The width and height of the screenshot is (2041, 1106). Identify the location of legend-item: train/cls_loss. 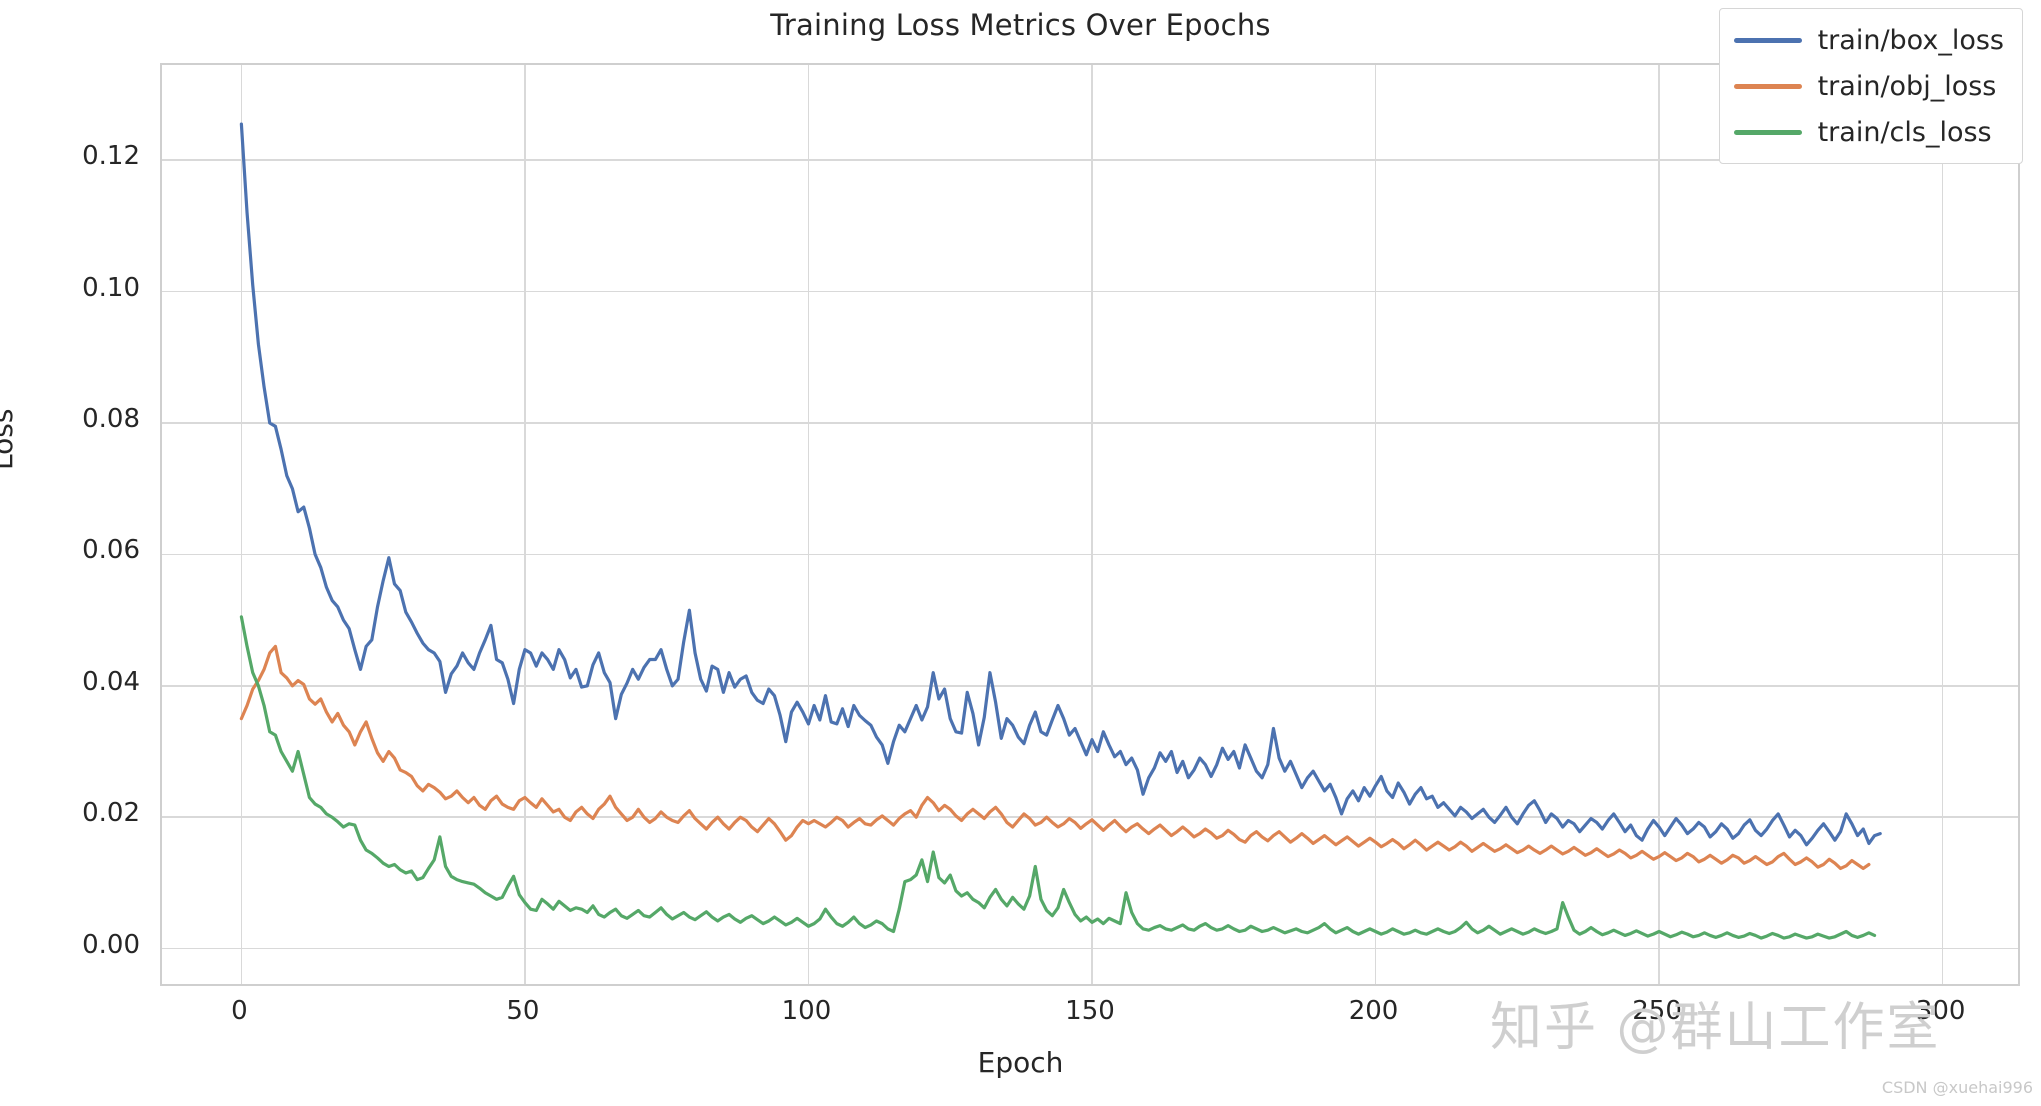
(1868, 132).